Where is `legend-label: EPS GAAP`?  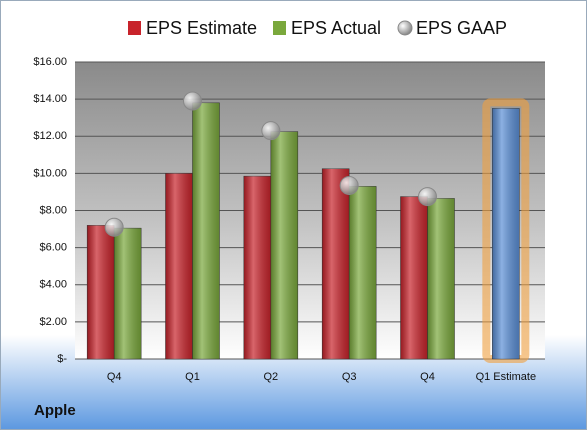
legend-label: EPS GAAP is located at coordinates (461, 28).